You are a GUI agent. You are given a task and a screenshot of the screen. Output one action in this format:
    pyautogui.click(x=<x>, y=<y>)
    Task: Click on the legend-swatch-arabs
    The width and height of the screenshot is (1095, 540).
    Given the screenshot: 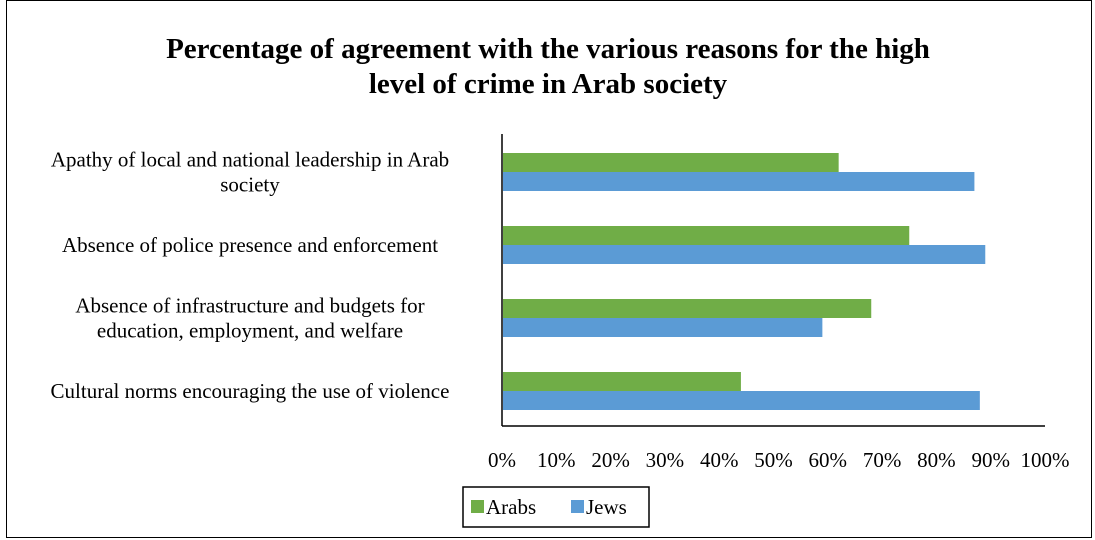 What is the action you would take?
    pyautogui.click(x=477, y=506)
    